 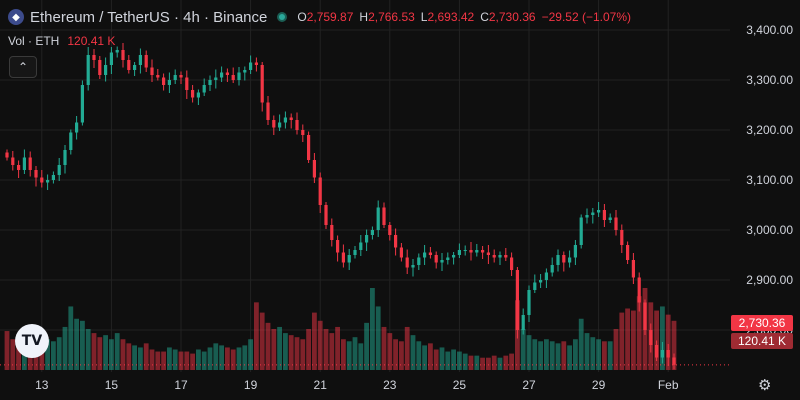 I want to click on high-value: 2,766.53, so click(x=391, y=17).